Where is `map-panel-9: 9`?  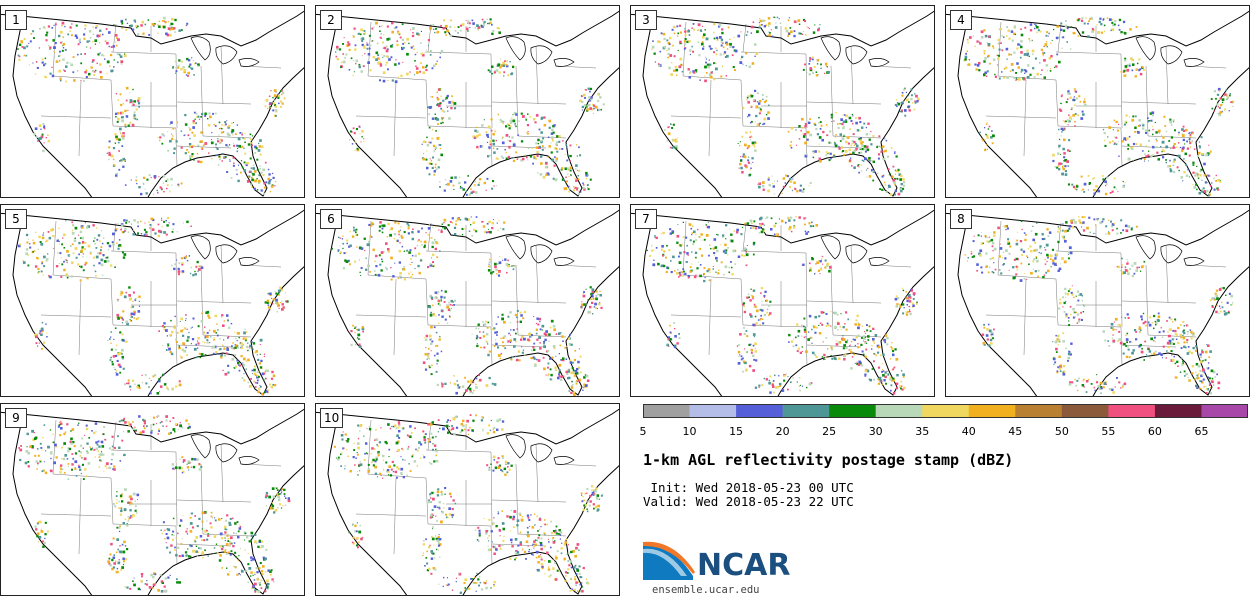
map-panel-9: 9 is located at coordinates (152, 499).